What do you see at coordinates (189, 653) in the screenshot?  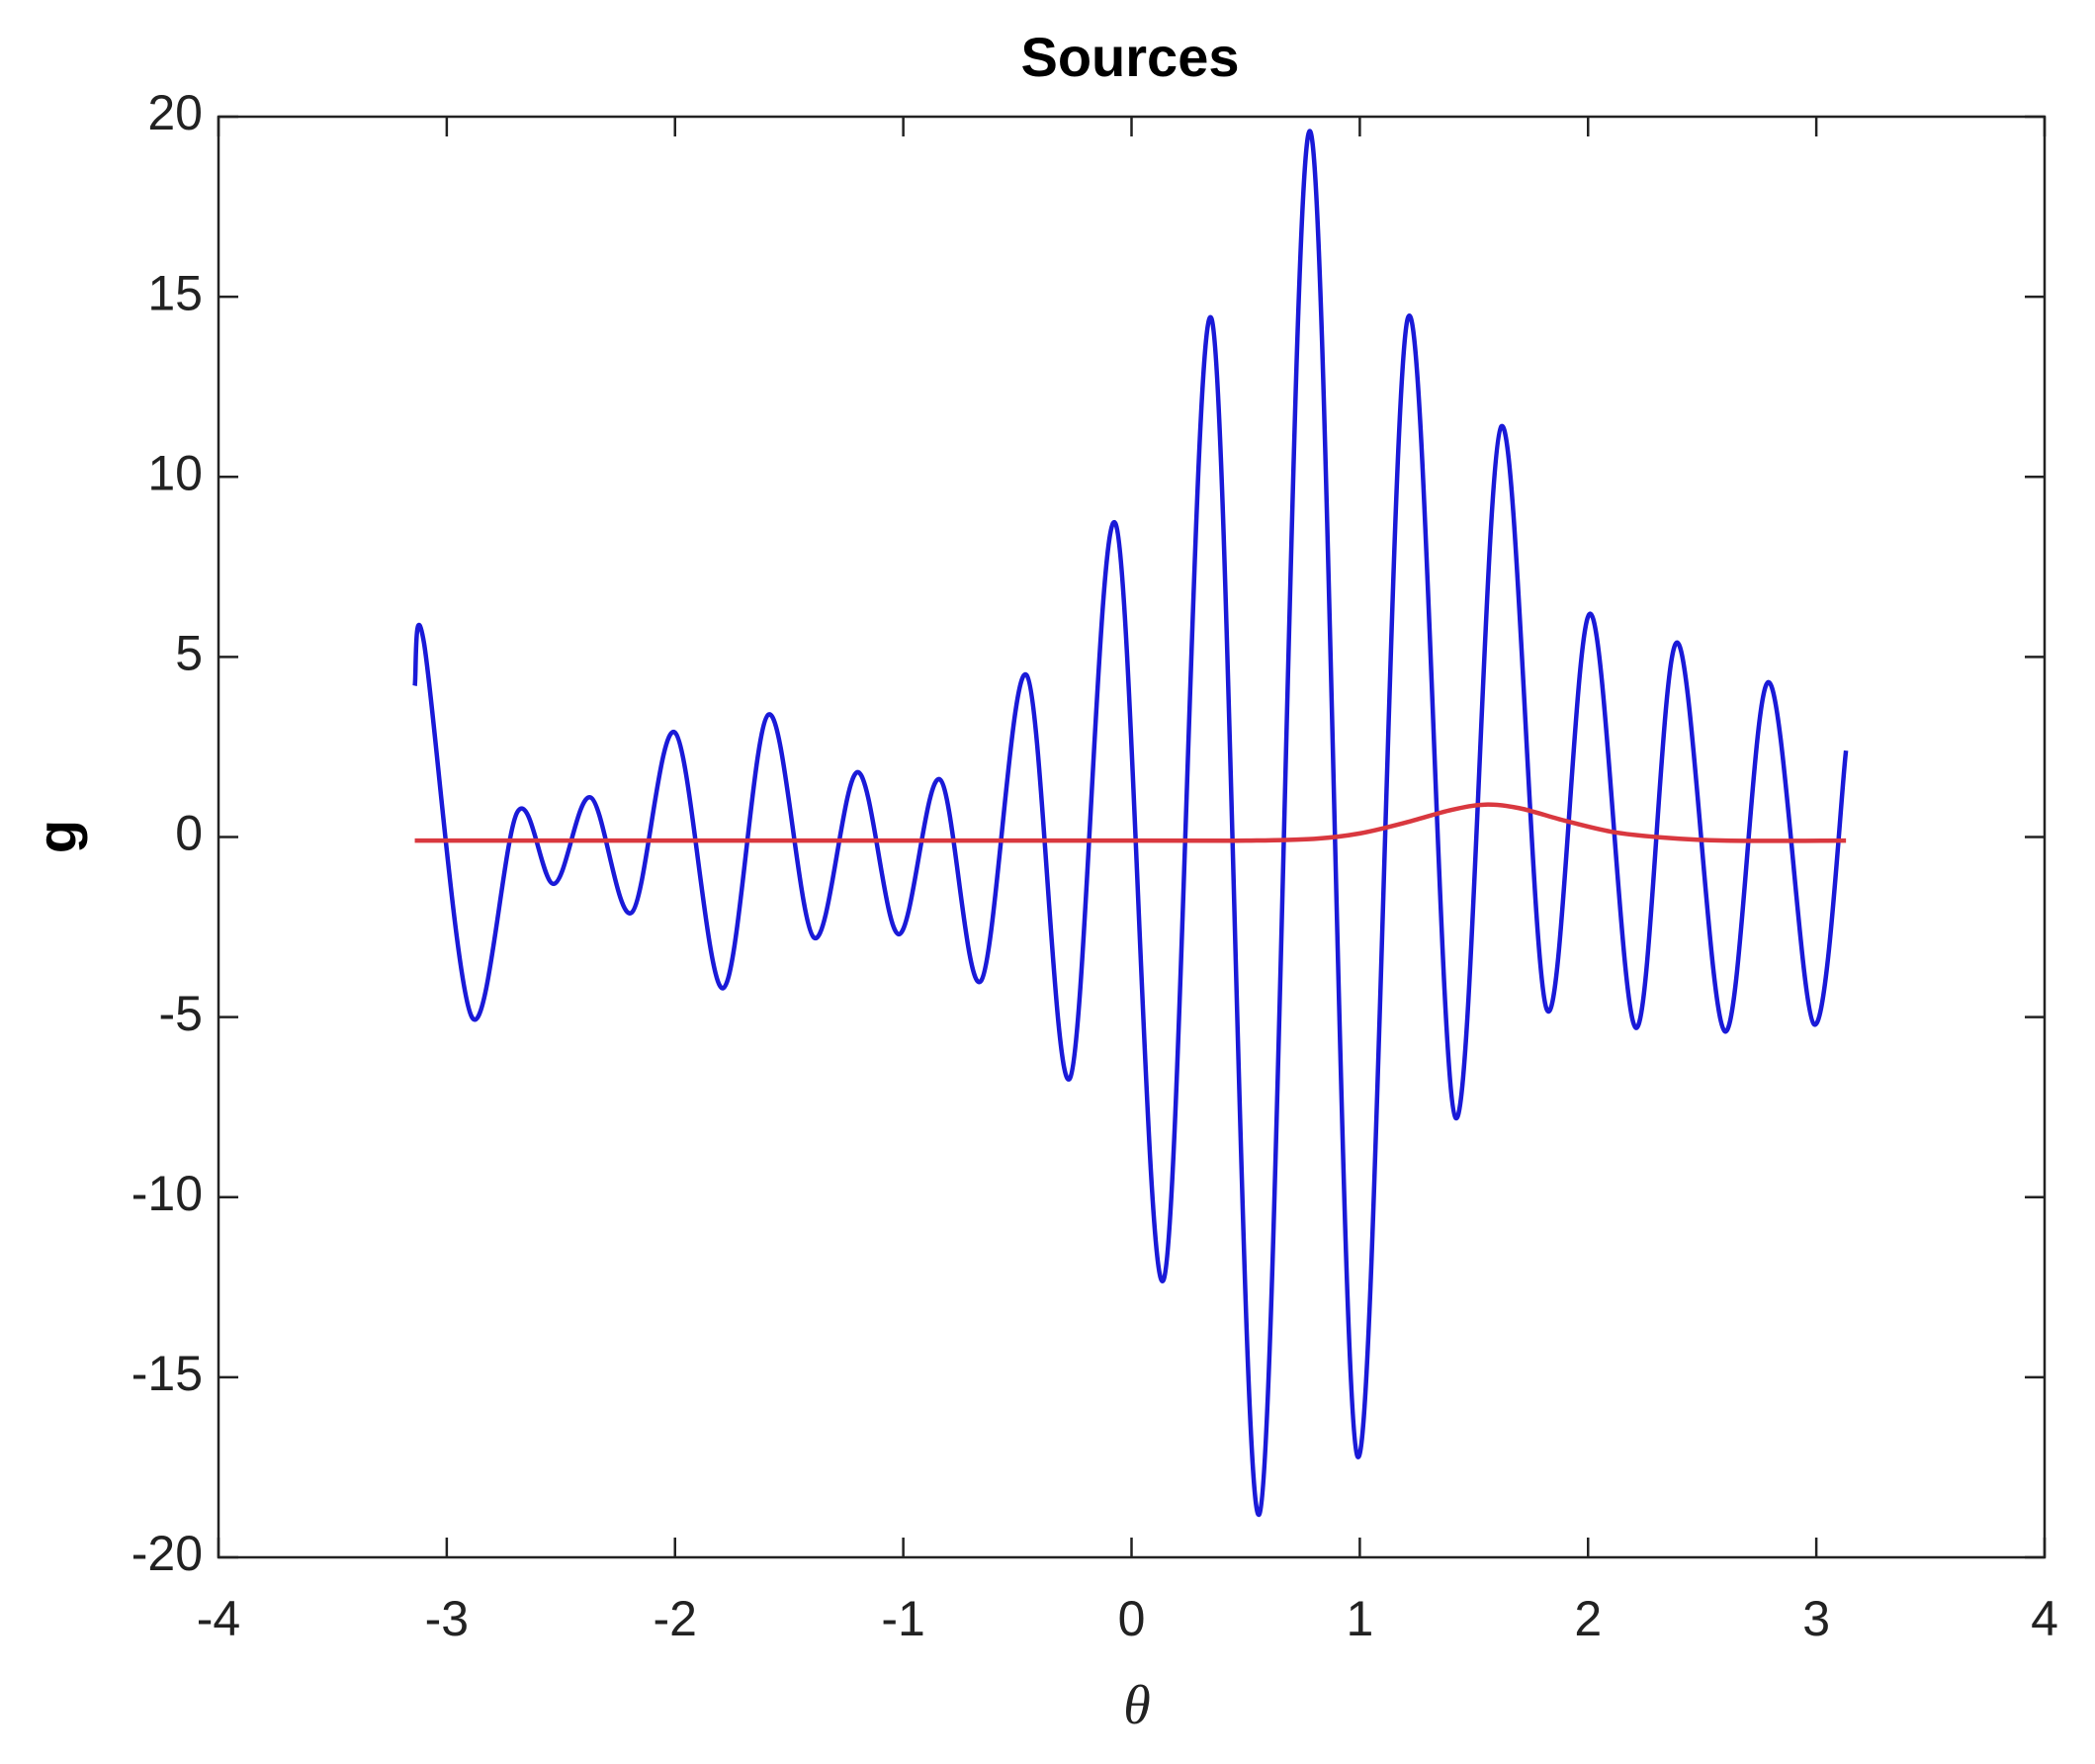 I see `y-tick-label: 5` at bounding box center [189, 653].